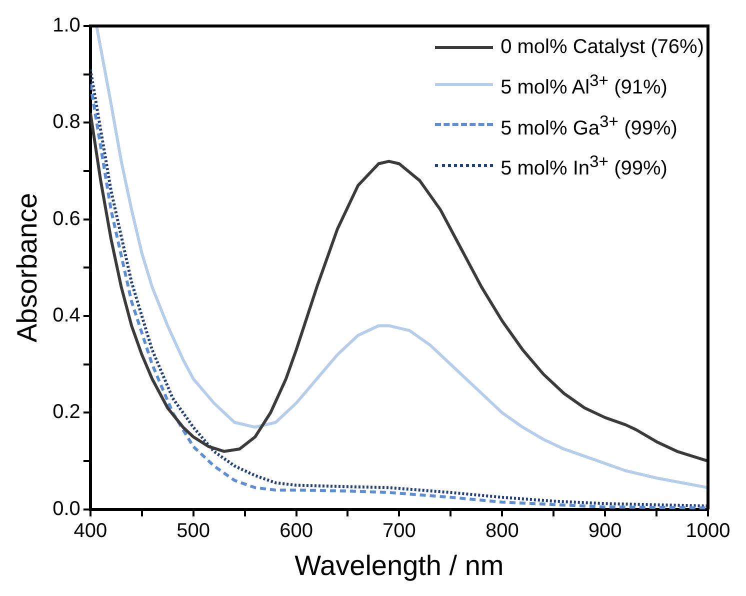 The height and width of the screenshot is (596, 746). Describe the element at coordinates (66, 509) in the screenshot. I see `y-tick-label: 0.0` at that location.